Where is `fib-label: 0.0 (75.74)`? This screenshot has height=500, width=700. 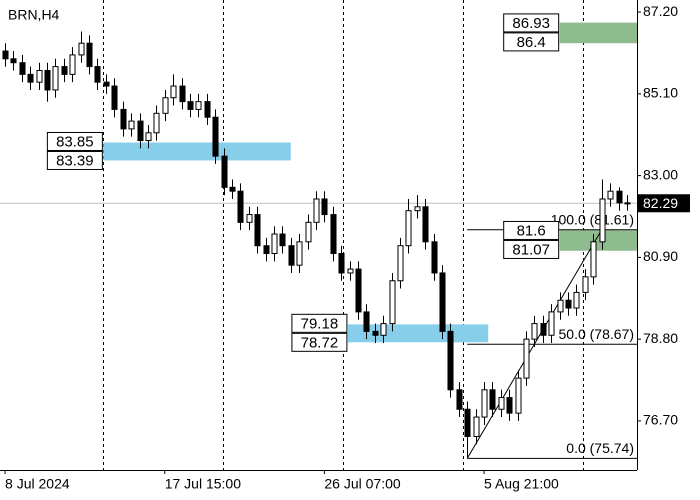
fib-label: 0.0 (75.74) is located at coordinates (600, 448).